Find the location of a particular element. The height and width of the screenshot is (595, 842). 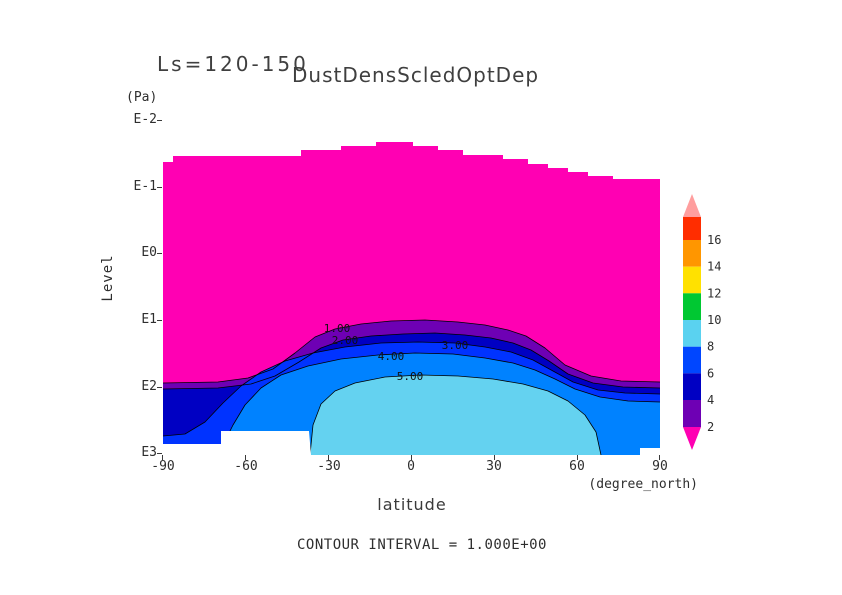

x-tick-m30: -30 is located at coordinates (329, 466).